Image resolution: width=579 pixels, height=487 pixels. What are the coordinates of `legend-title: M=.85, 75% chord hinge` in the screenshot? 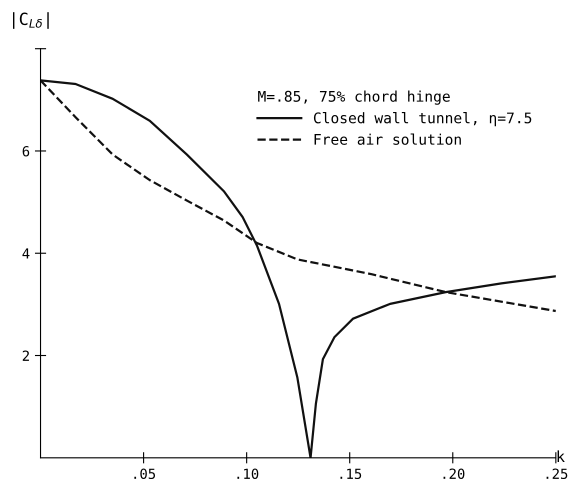 It's located at (354, 97).